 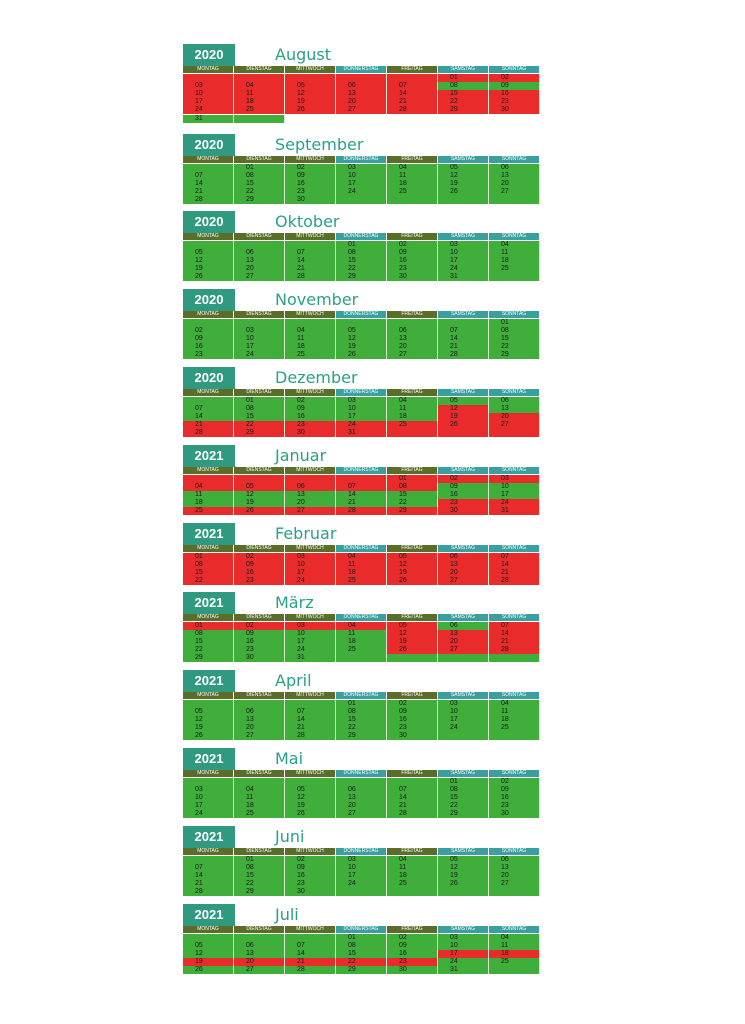 What do you see at coordinates (259, 503) in the screenshot?
I see `day-cell: 19` at bounding box center [259, 503].